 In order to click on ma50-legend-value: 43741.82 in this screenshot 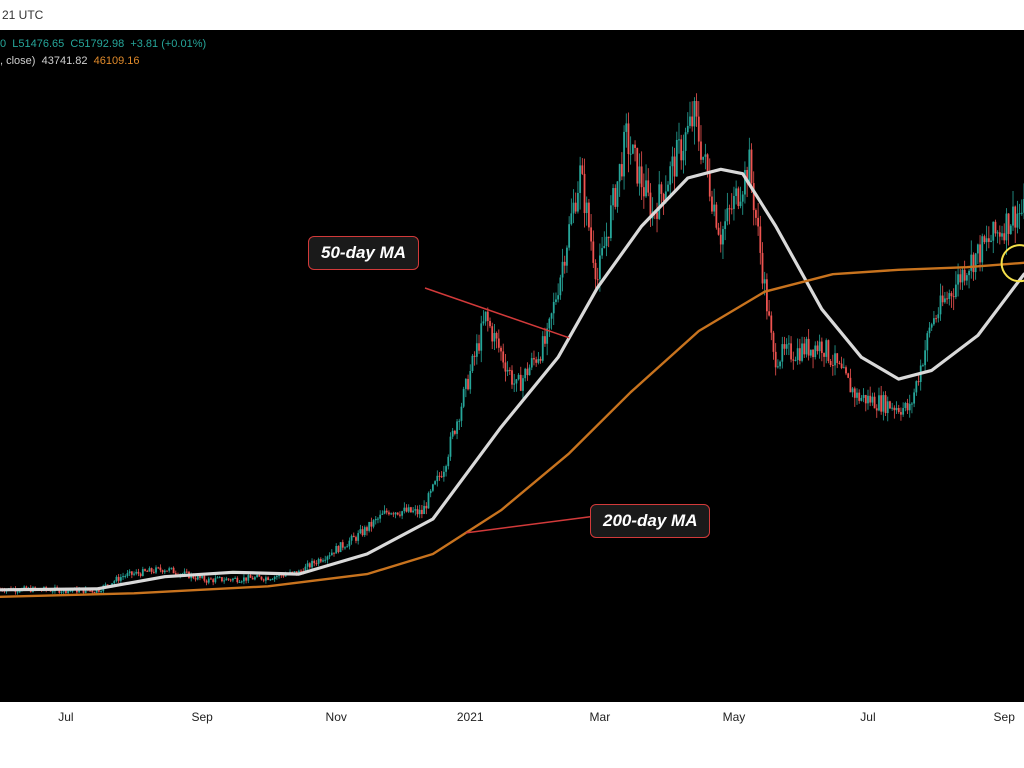, I will do `click(64, 61)`.